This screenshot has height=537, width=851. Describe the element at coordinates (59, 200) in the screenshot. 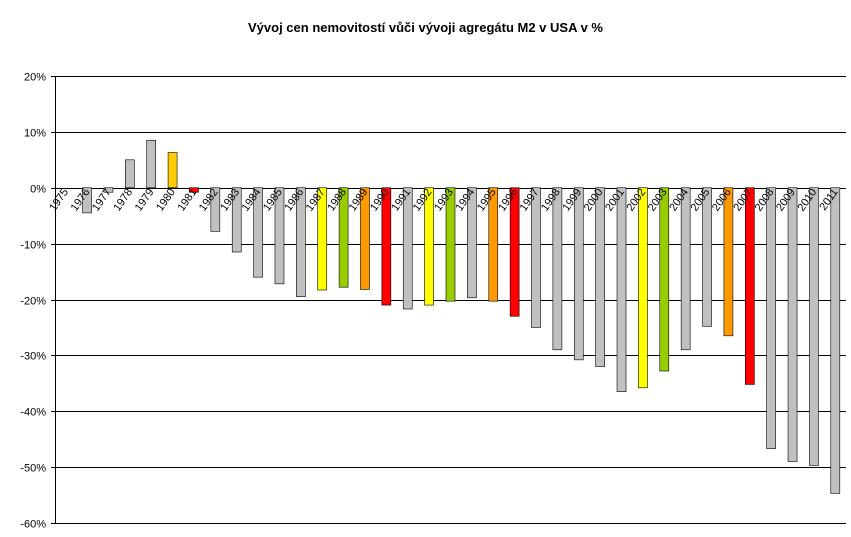

I see `x-tick-label: 1975` at that location.